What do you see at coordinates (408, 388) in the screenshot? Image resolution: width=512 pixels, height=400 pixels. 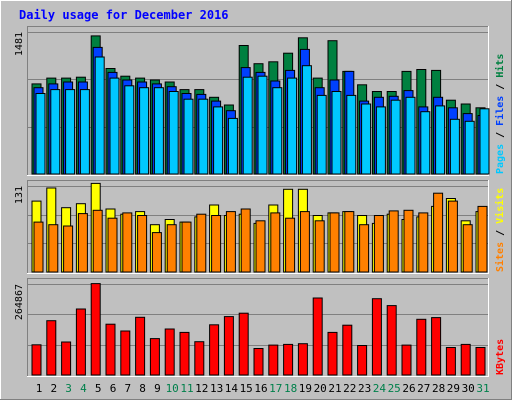 I see `x-tick-label-day-26: 26` at bounding box center [408, 388].